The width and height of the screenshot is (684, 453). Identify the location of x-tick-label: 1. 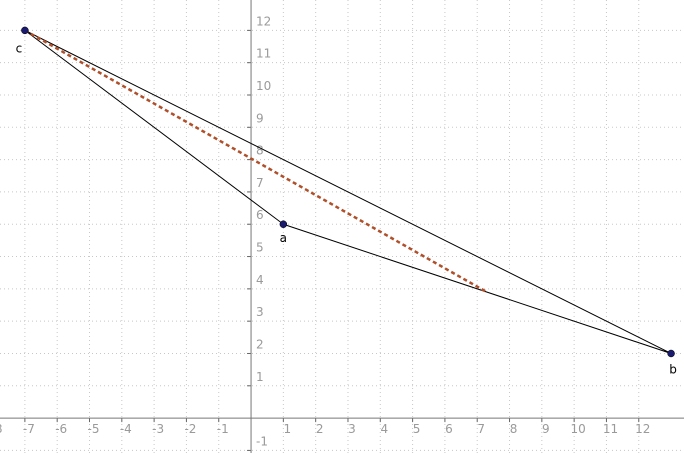
(288, 429).